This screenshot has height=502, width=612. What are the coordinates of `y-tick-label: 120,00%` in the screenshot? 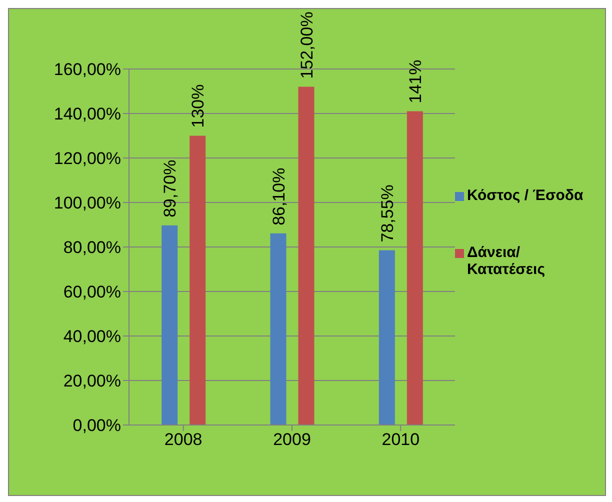 It's located at (87, 158).